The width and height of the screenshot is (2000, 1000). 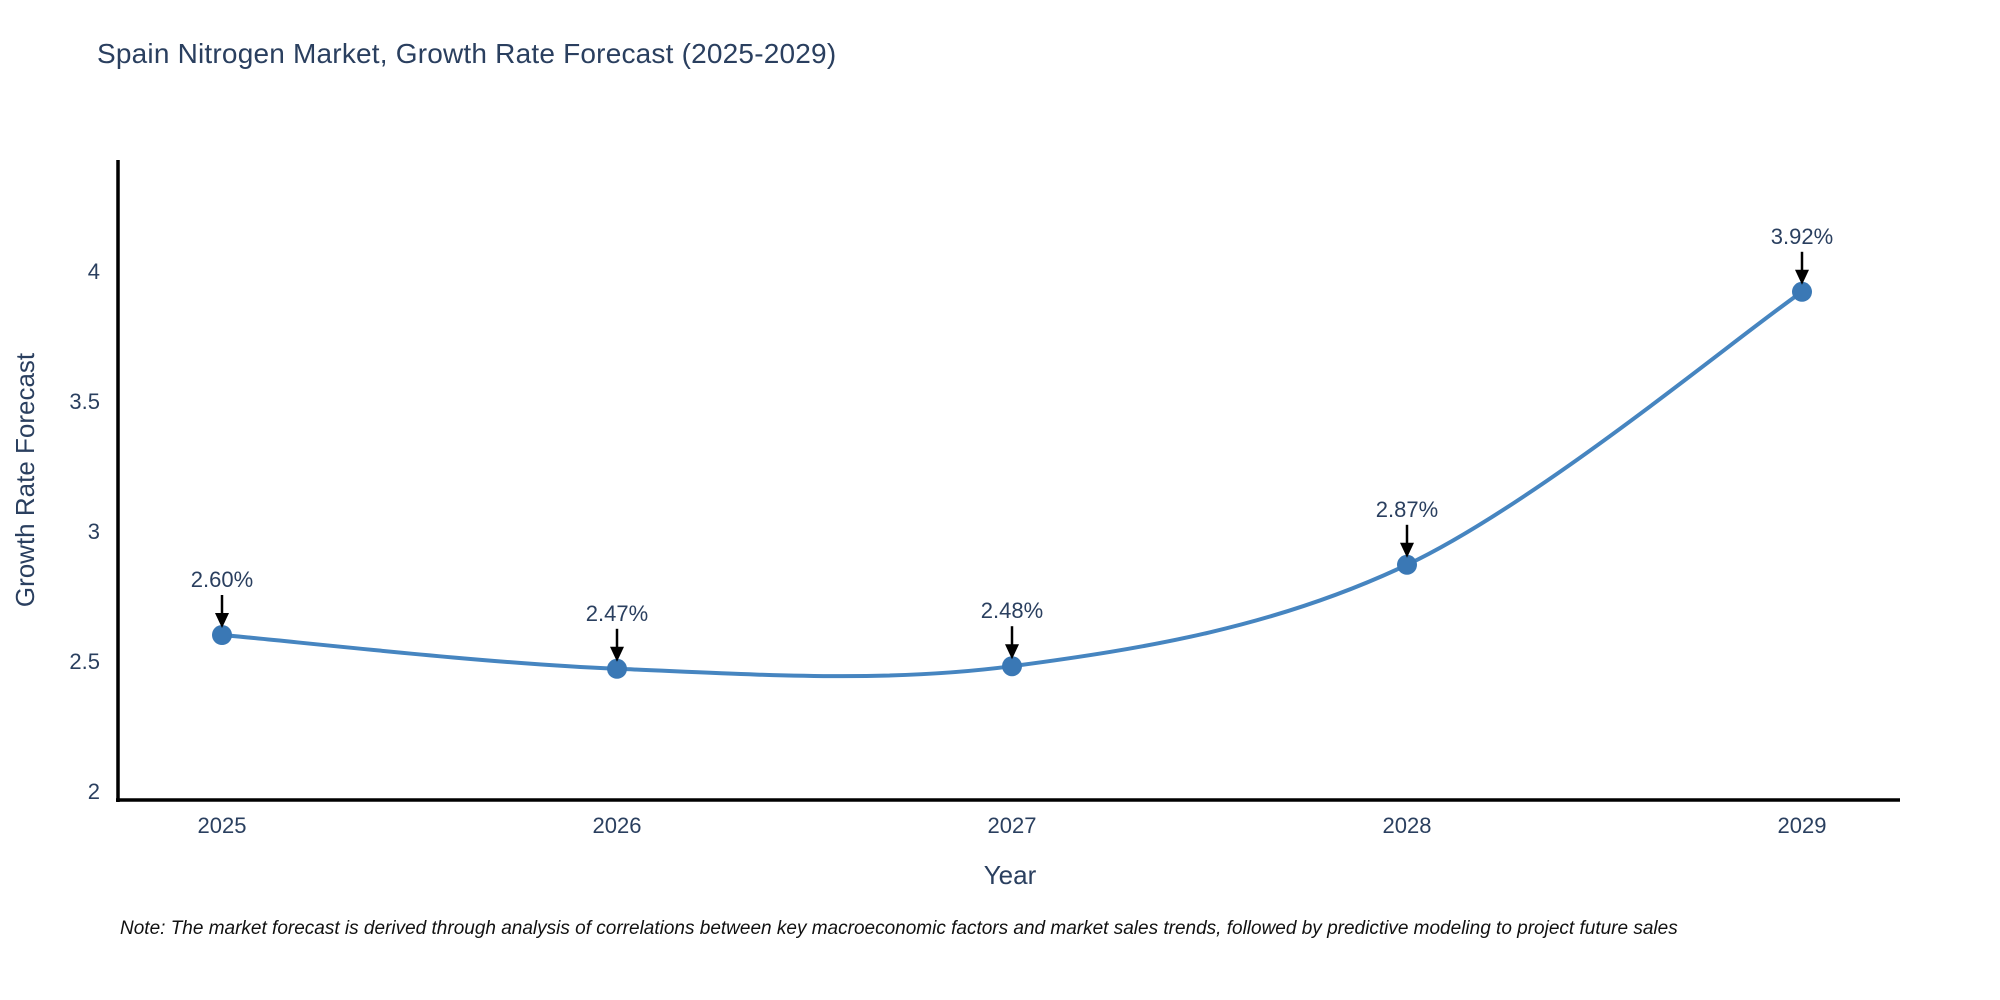 What do you see at coordinates (1010, 875) in the screenshot?
I see `x-axis-title: Year` at bounding box center [1010, 875].